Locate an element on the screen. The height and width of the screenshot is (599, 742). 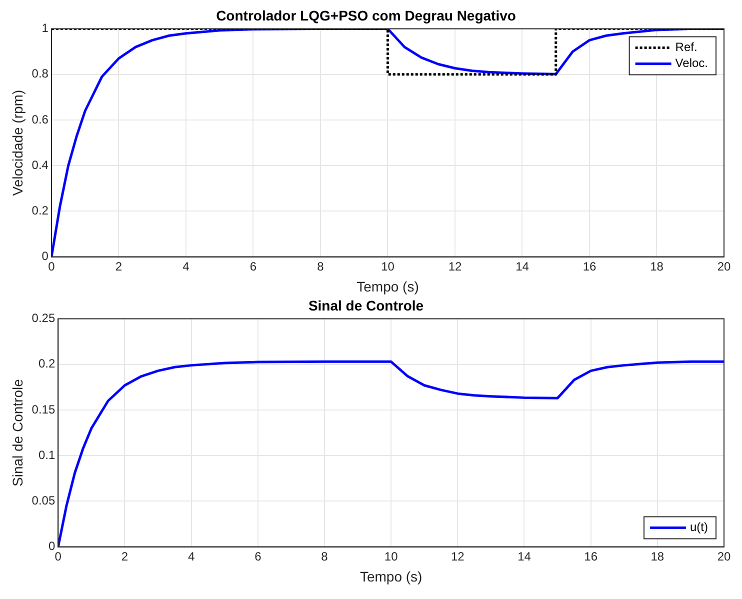
y-tick-label: 0.1 is located at coordinates (47, 455).